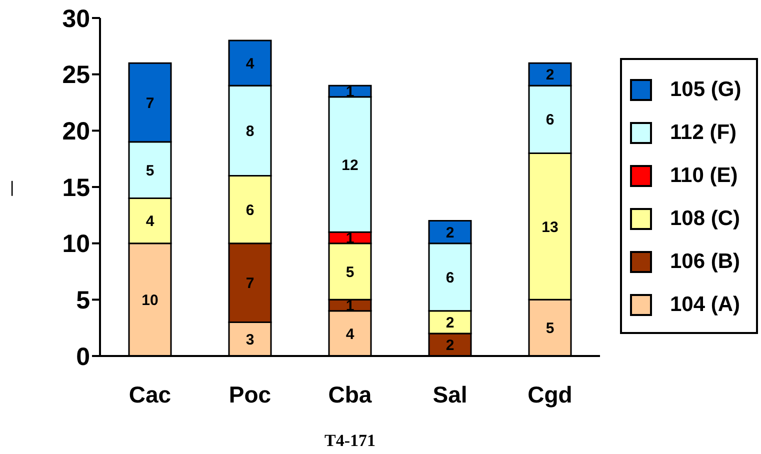 This screenshot has height=454, width=761. I want to click on data-label: 13, so click(550, 227).